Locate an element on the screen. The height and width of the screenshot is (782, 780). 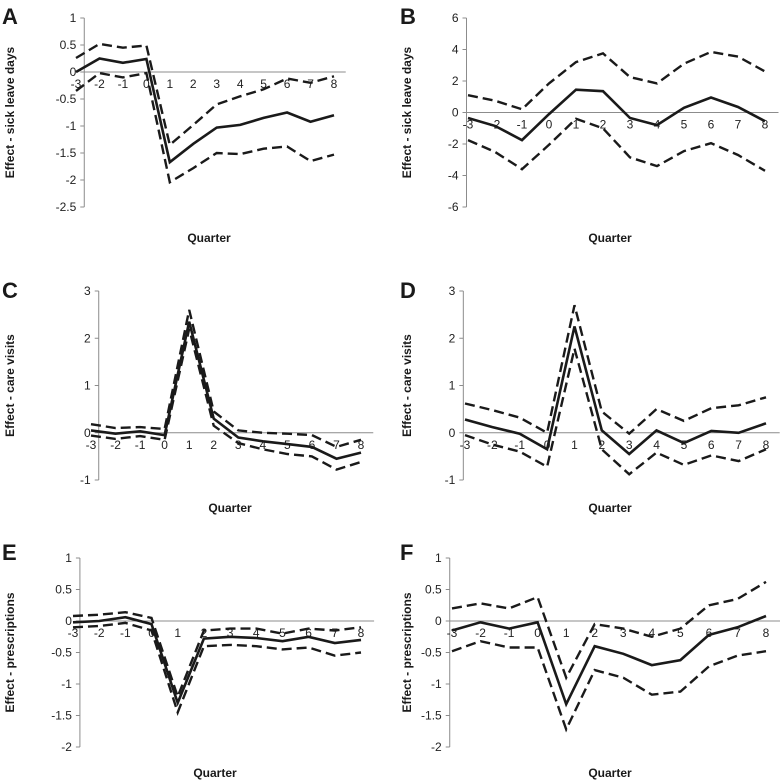
y-axis-label: Effect - sick leave days is located at coordinates (407, 112).